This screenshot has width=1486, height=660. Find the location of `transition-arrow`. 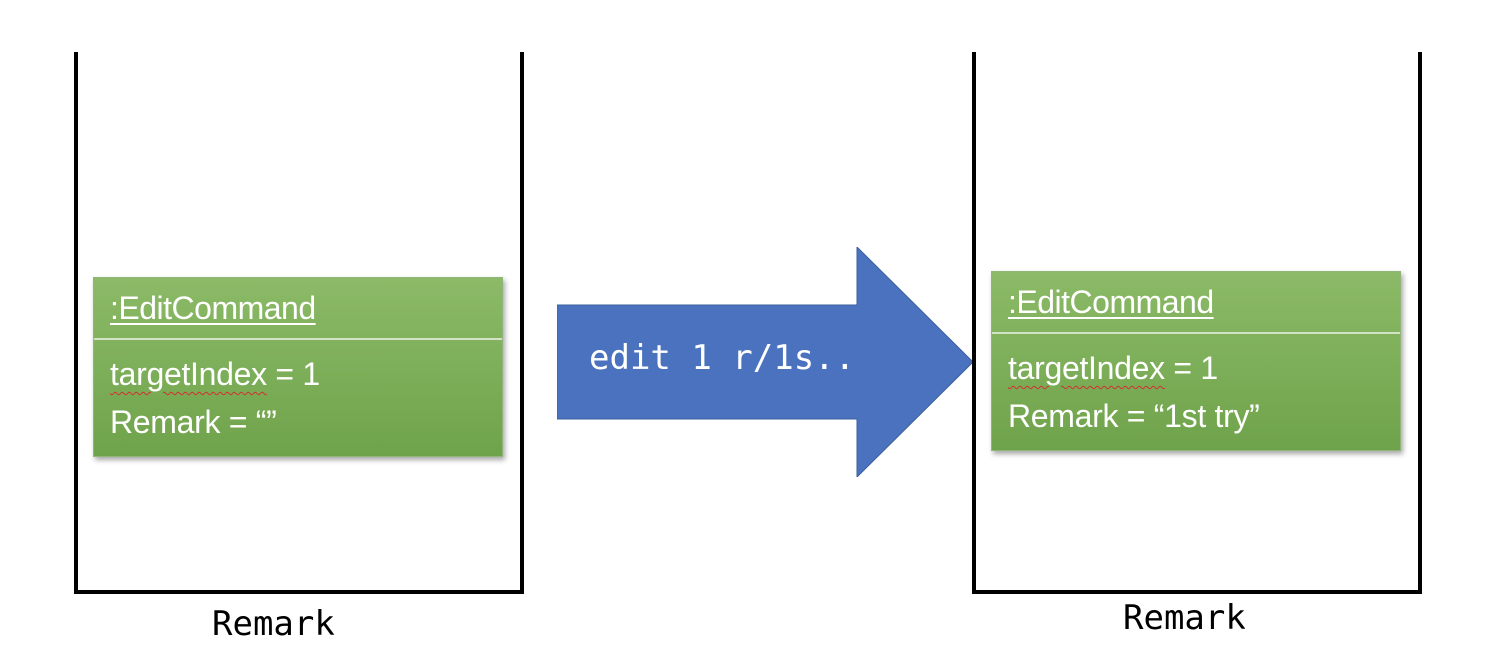

transition-arrow is located at coordinates (765, 362).